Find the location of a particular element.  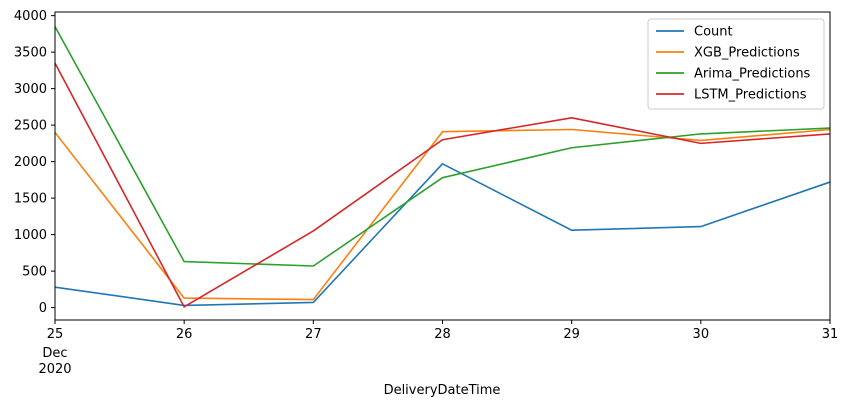

x-tick-label: 27 is located at coordinates (313, 334).